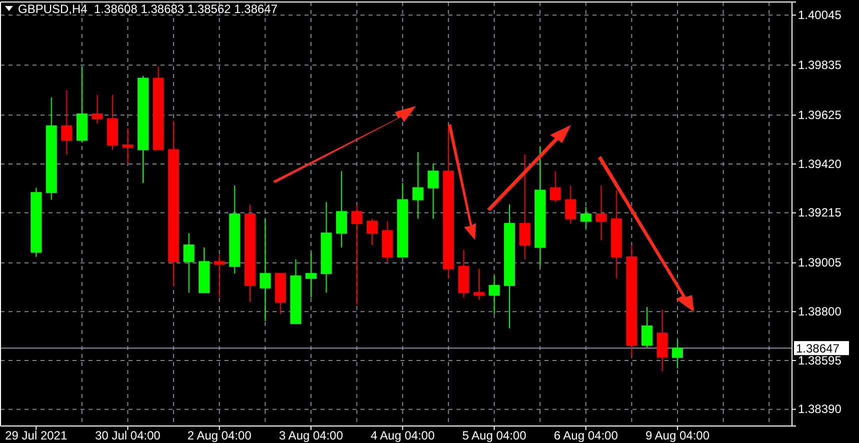  I want to click on ref-line-label: 1.38647, so click(818, 348).